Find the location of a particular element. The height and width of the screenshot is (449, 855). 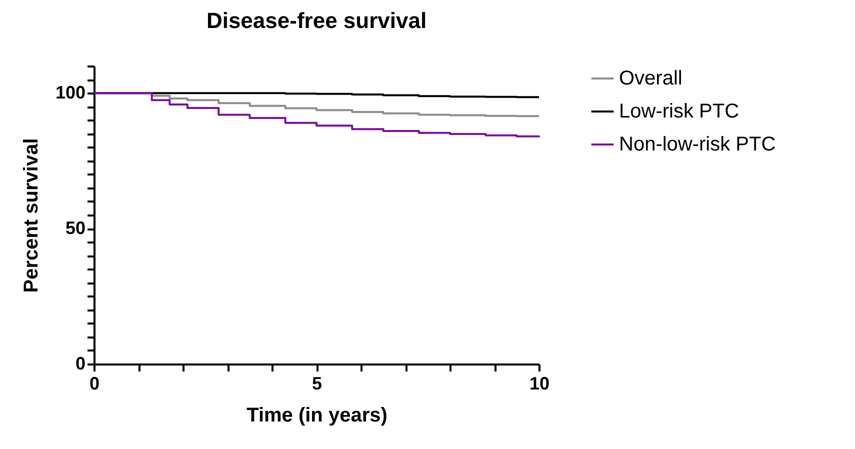

x-tick-label: 10 is located at coordinates (539, 384).